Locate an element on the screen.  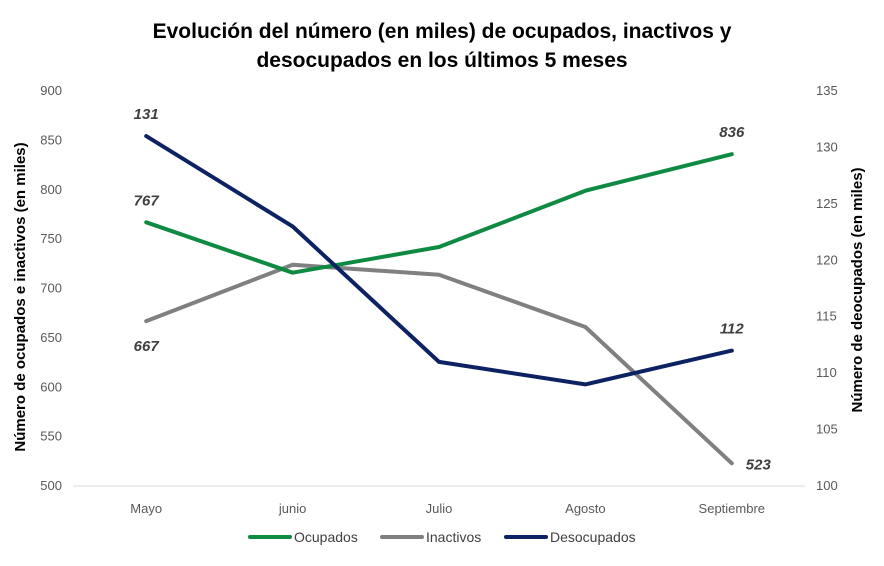
right-tick-label: 125 is located at coordinates (827, 203).